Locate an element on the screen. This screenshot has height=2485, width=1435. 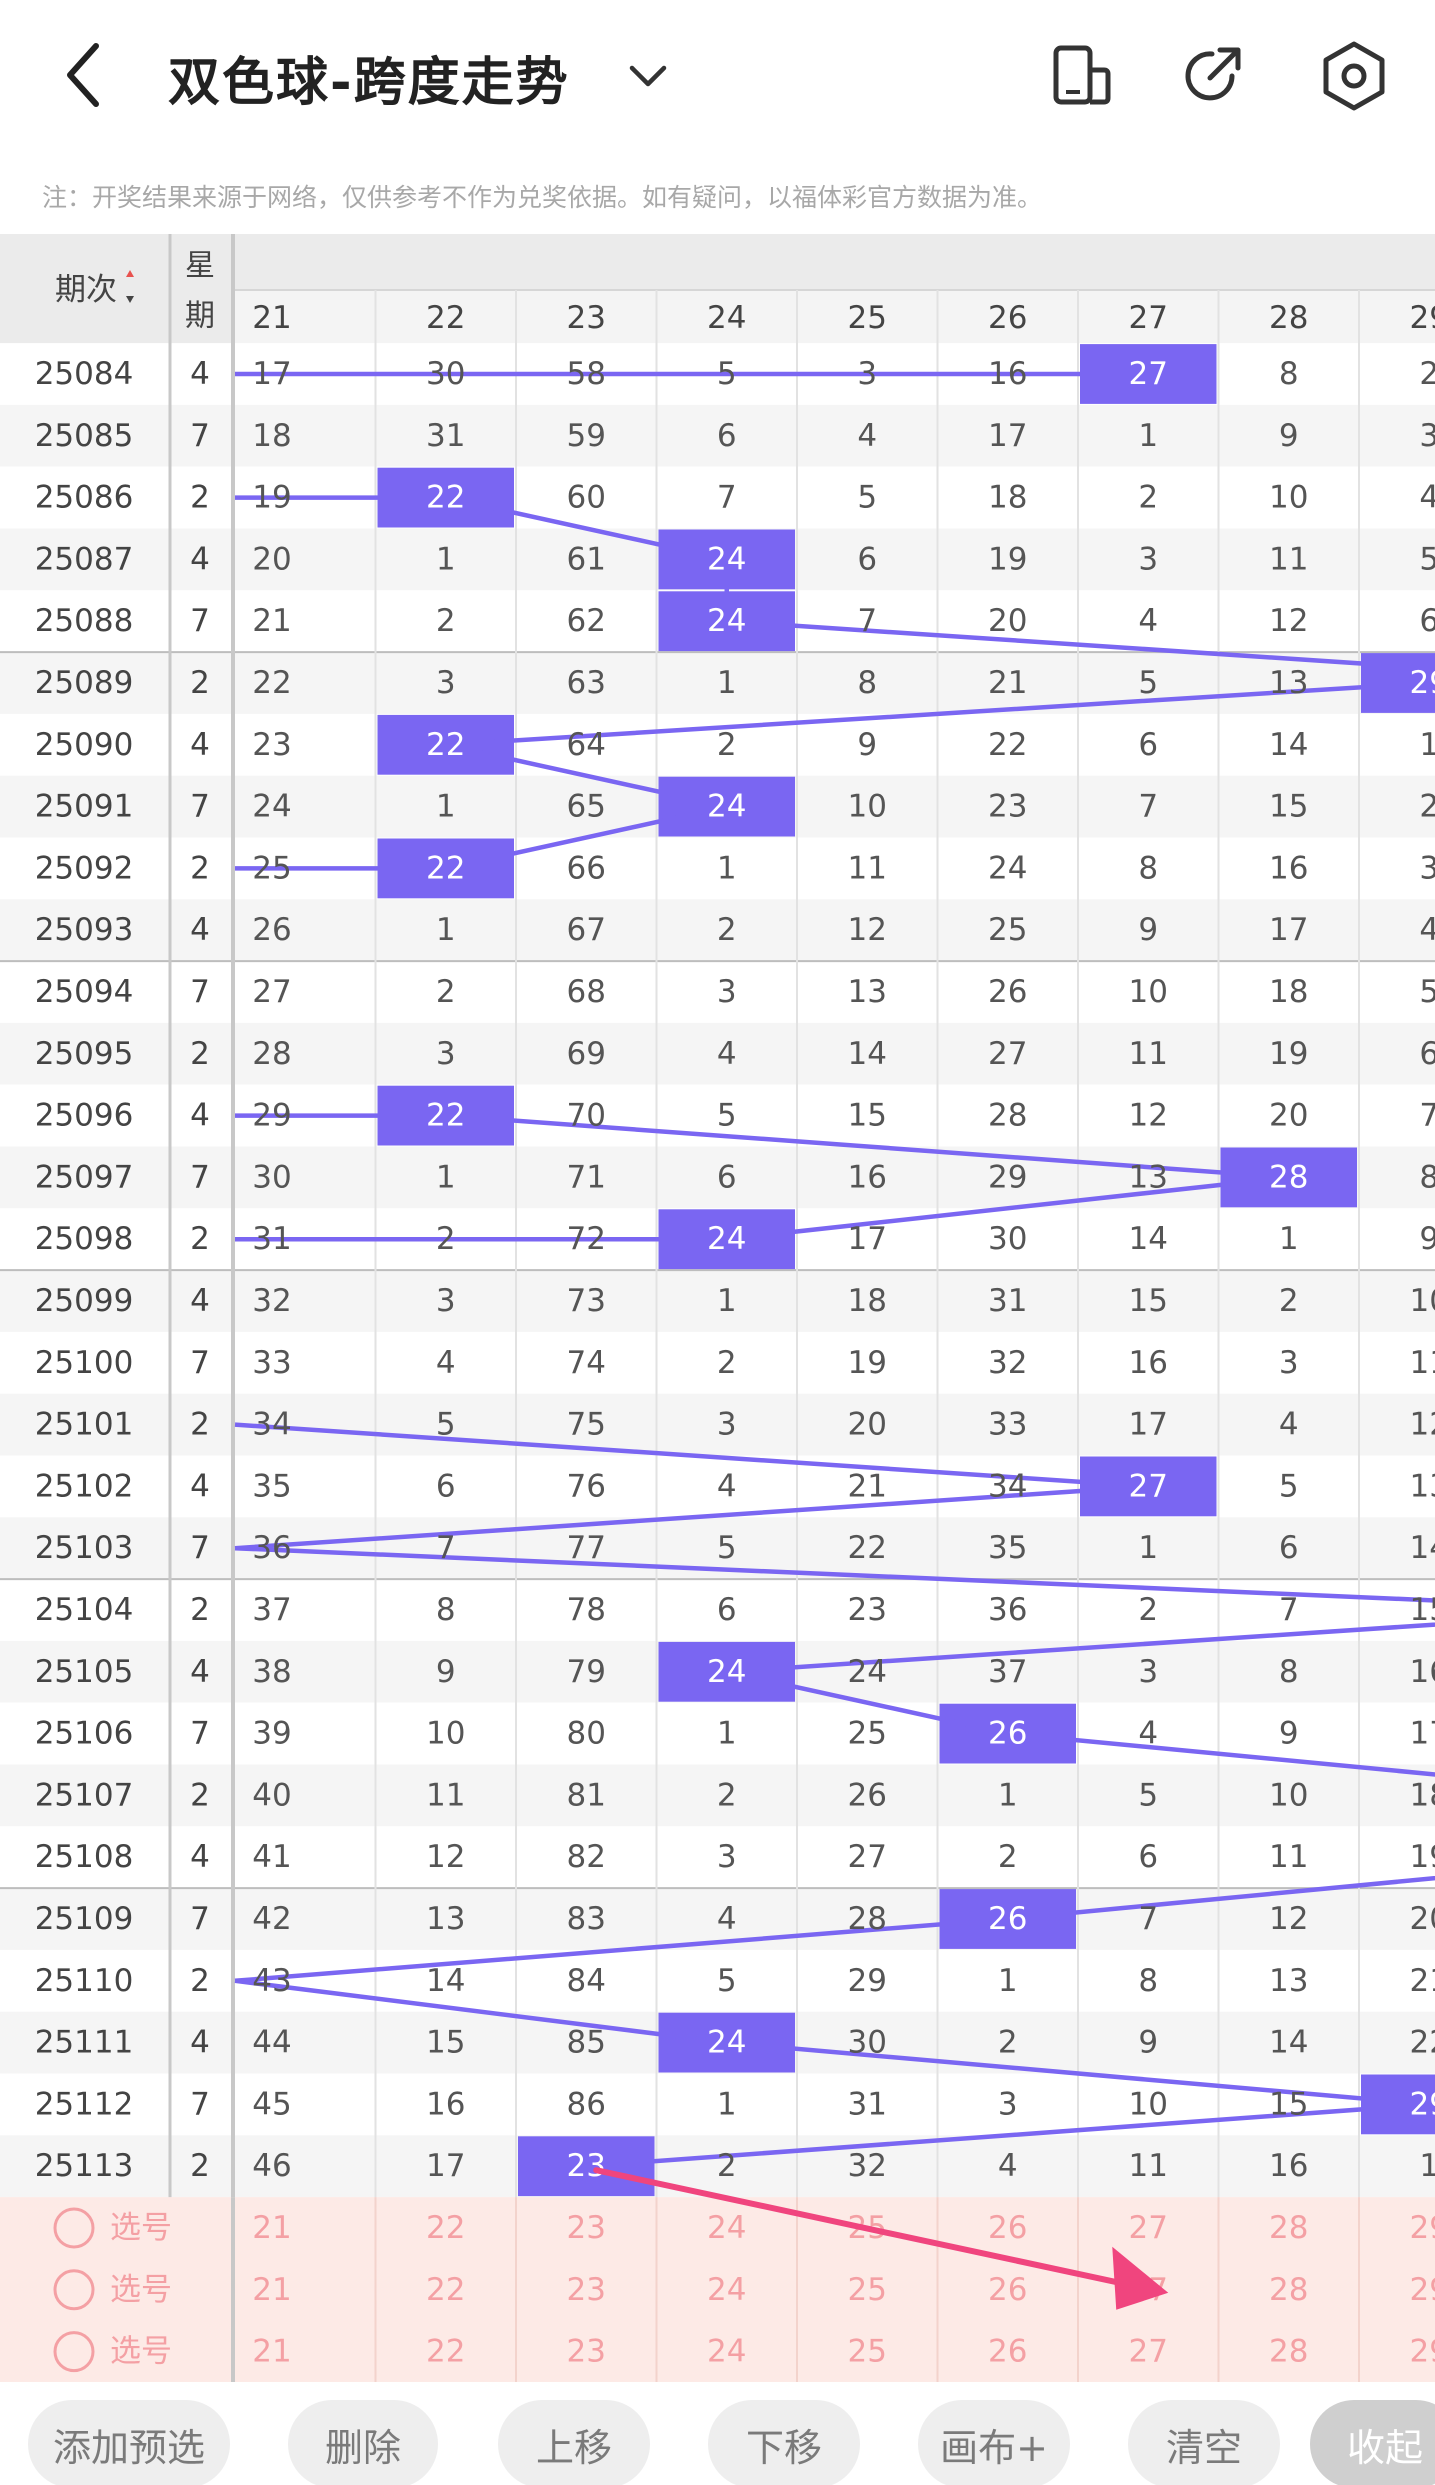
span-cell: 13 is located at coordinates (867, 992).